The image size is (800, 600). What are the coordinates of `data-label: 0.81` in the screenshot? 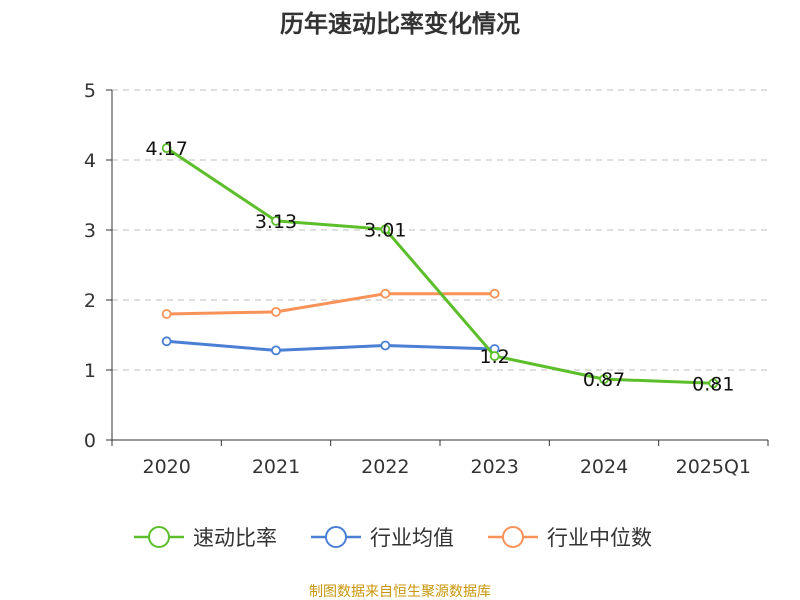 It's located at (713, 384).